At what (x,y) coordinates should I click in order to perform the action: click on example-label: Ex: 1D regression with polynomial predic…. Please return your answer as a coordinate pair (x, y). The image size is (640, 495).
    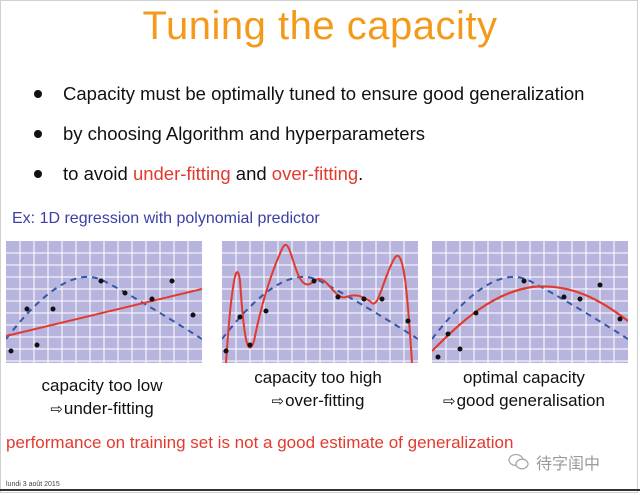
    Looking at the image, I should click on (166, 218).